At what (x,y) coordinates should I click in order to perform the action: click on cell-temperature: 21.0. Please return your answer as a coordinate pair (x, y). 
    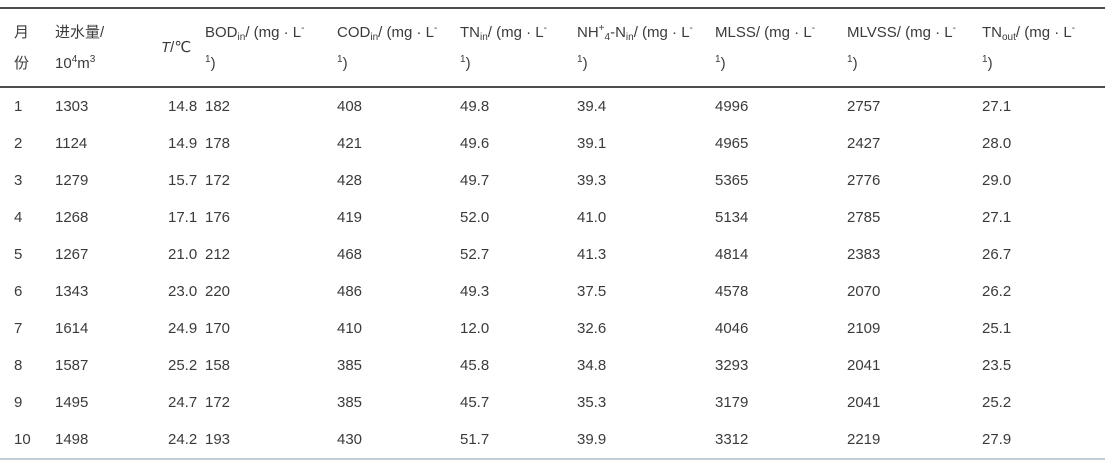
    Looking at the image, I should click on (183, 254).